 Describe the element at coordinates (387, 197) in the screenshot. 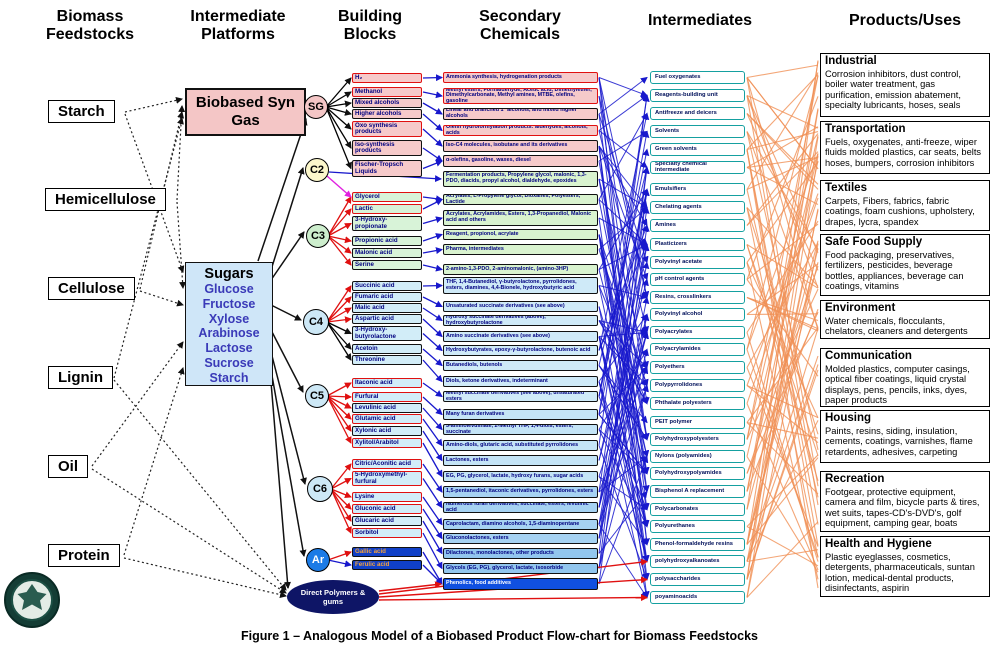

I see `building-block-box: Glycerol` at that location.